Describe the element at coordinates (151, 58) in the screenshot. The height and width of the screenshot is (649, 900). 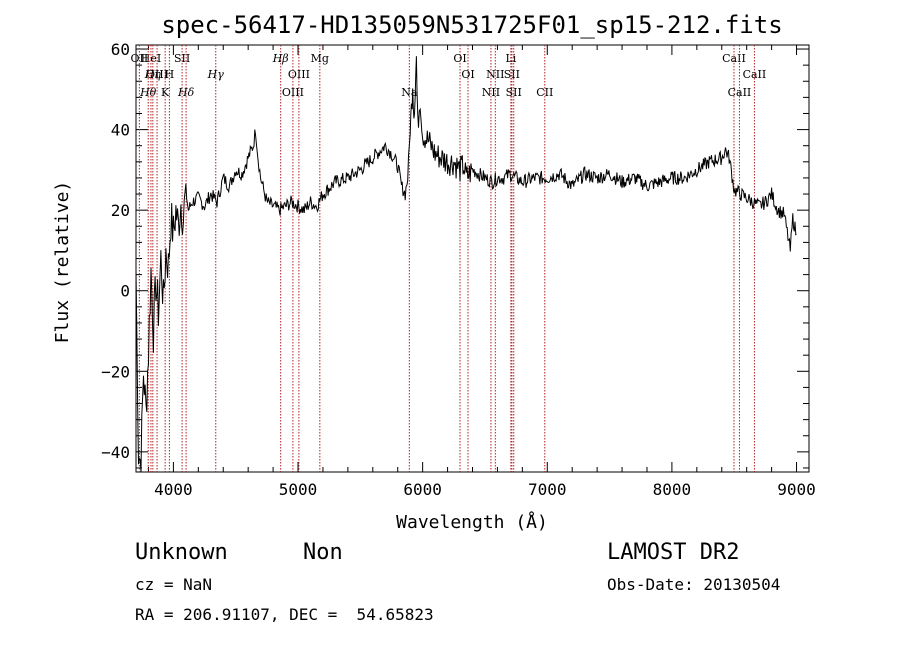
I see `spectral-line-label: HeI` at that location.